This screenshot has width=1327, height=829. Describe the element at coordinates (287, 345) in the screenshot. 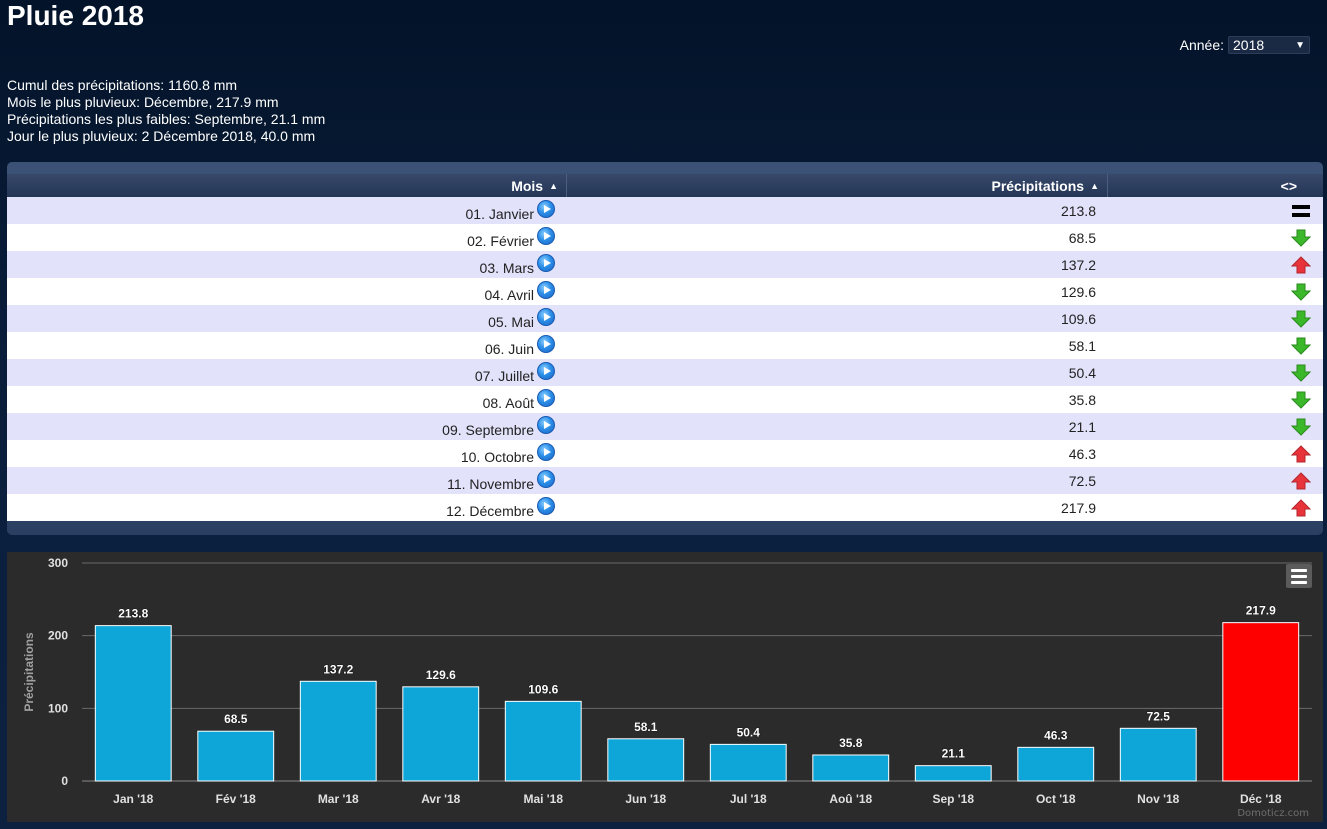

I see `cell-month: 06. Juin` at that location.